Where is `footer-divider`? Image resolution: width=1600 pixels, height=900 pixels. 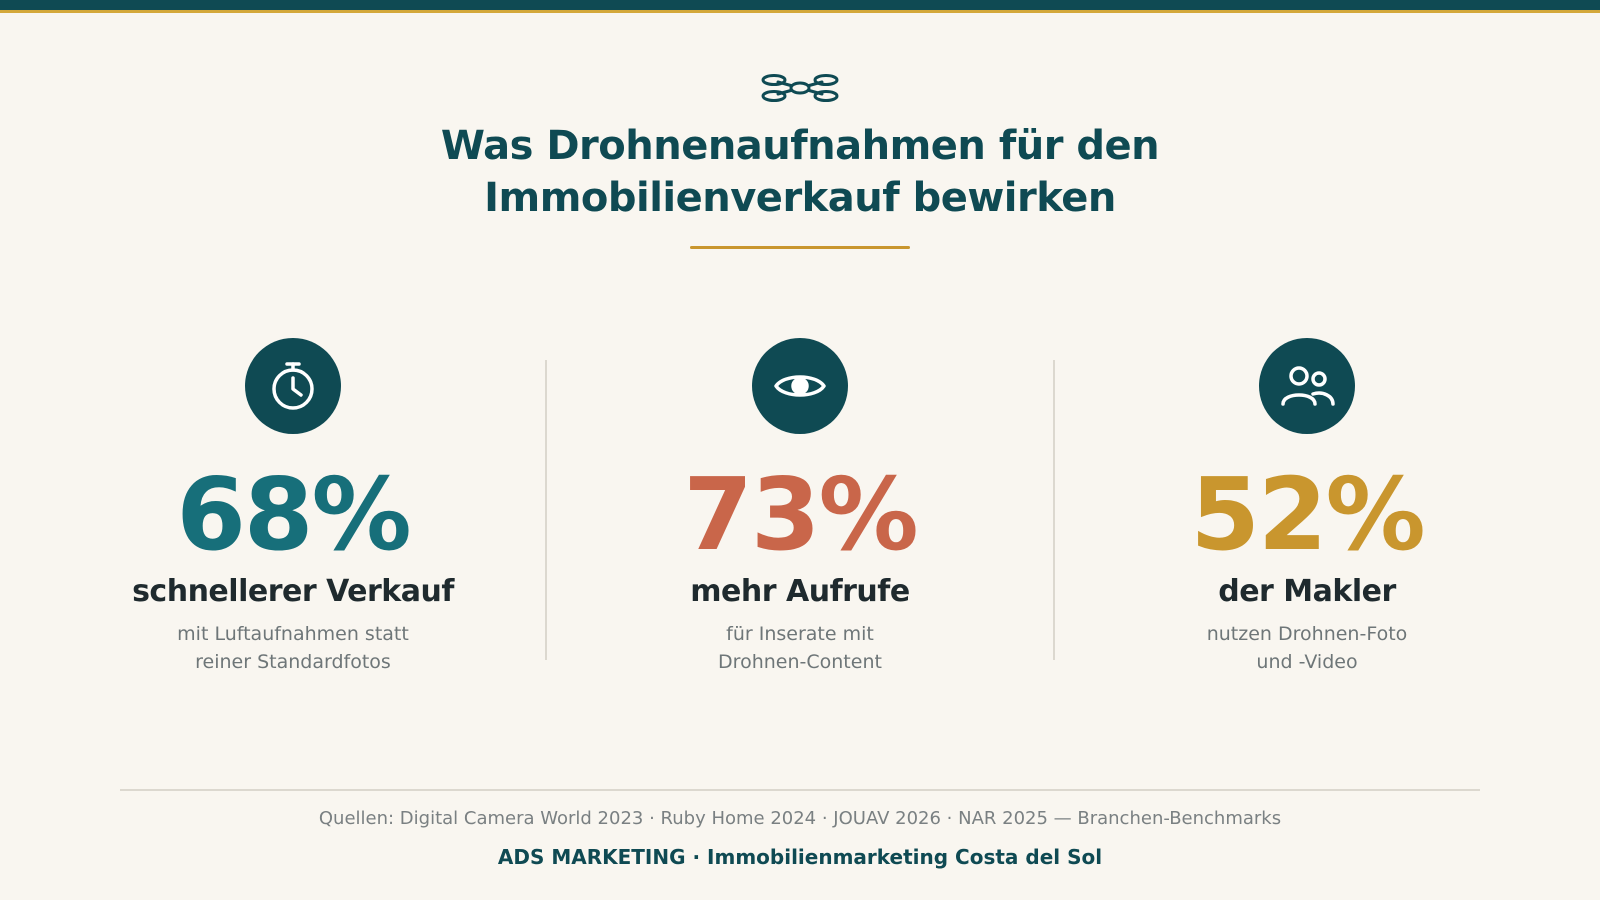 footer-divider is located at coordinates (800, 790).